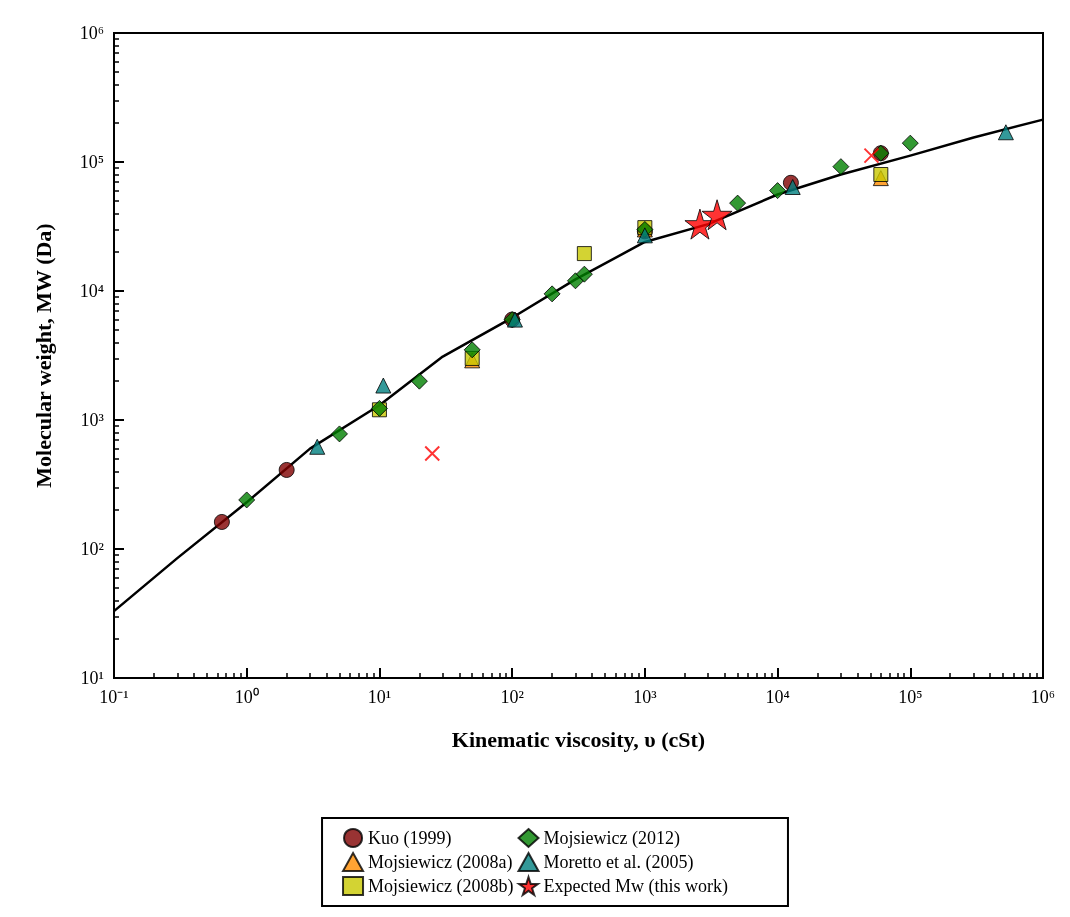 This screenshot has height=917, width=1070. What do you see at coordinates (618, 862) in the screenshot?
I see `legend-label: Moretto et al. (2005)` at bounding box center [618, 862].